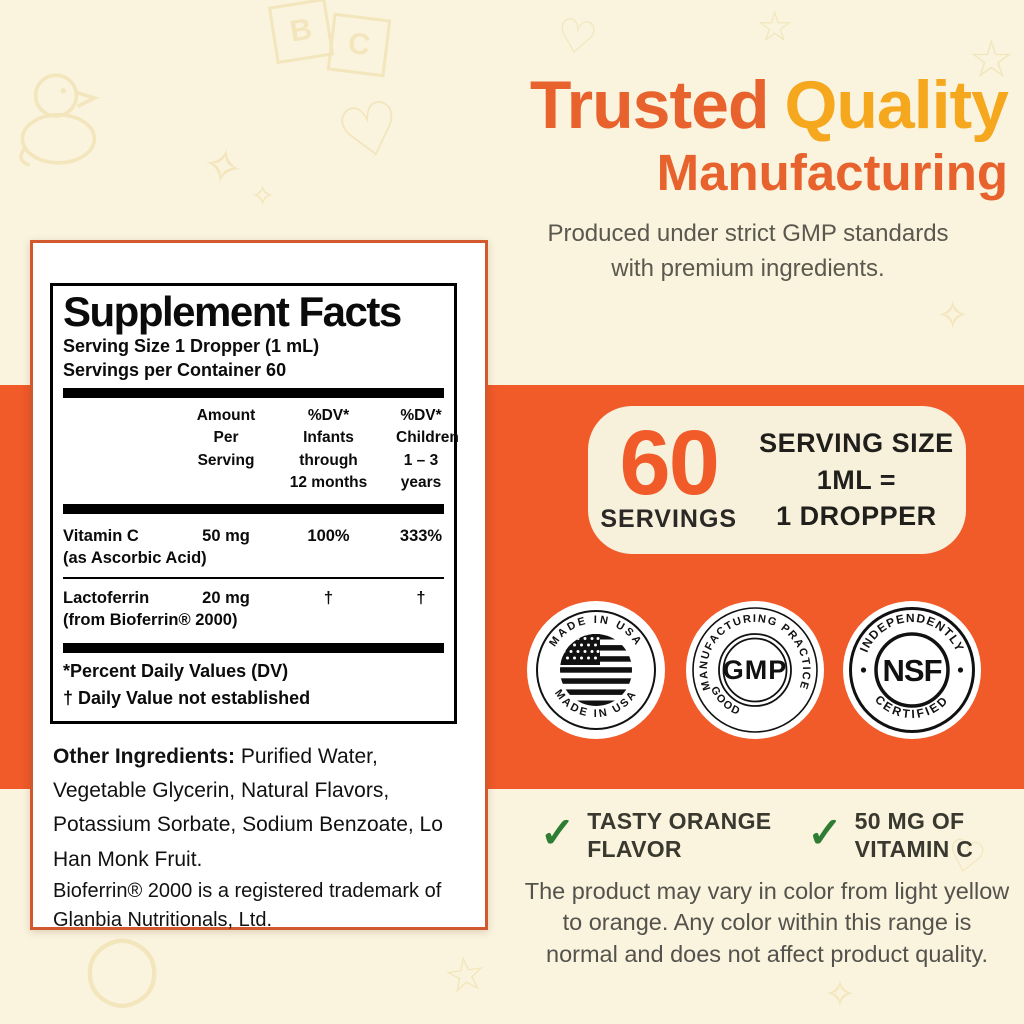 This screenshot has height=1024, width=1024. Describe the element at coordinates (669, 519) in the screenshot. I see `servings-count-label: SERVINGS` at that location.